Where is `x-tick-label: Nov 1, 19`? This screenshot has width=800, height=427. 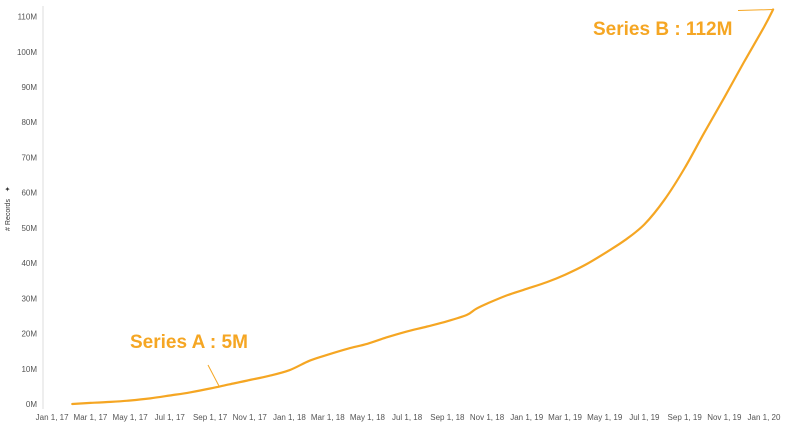
x-tick-label: Nov 1, 19 is located at coordinates (724, 417).